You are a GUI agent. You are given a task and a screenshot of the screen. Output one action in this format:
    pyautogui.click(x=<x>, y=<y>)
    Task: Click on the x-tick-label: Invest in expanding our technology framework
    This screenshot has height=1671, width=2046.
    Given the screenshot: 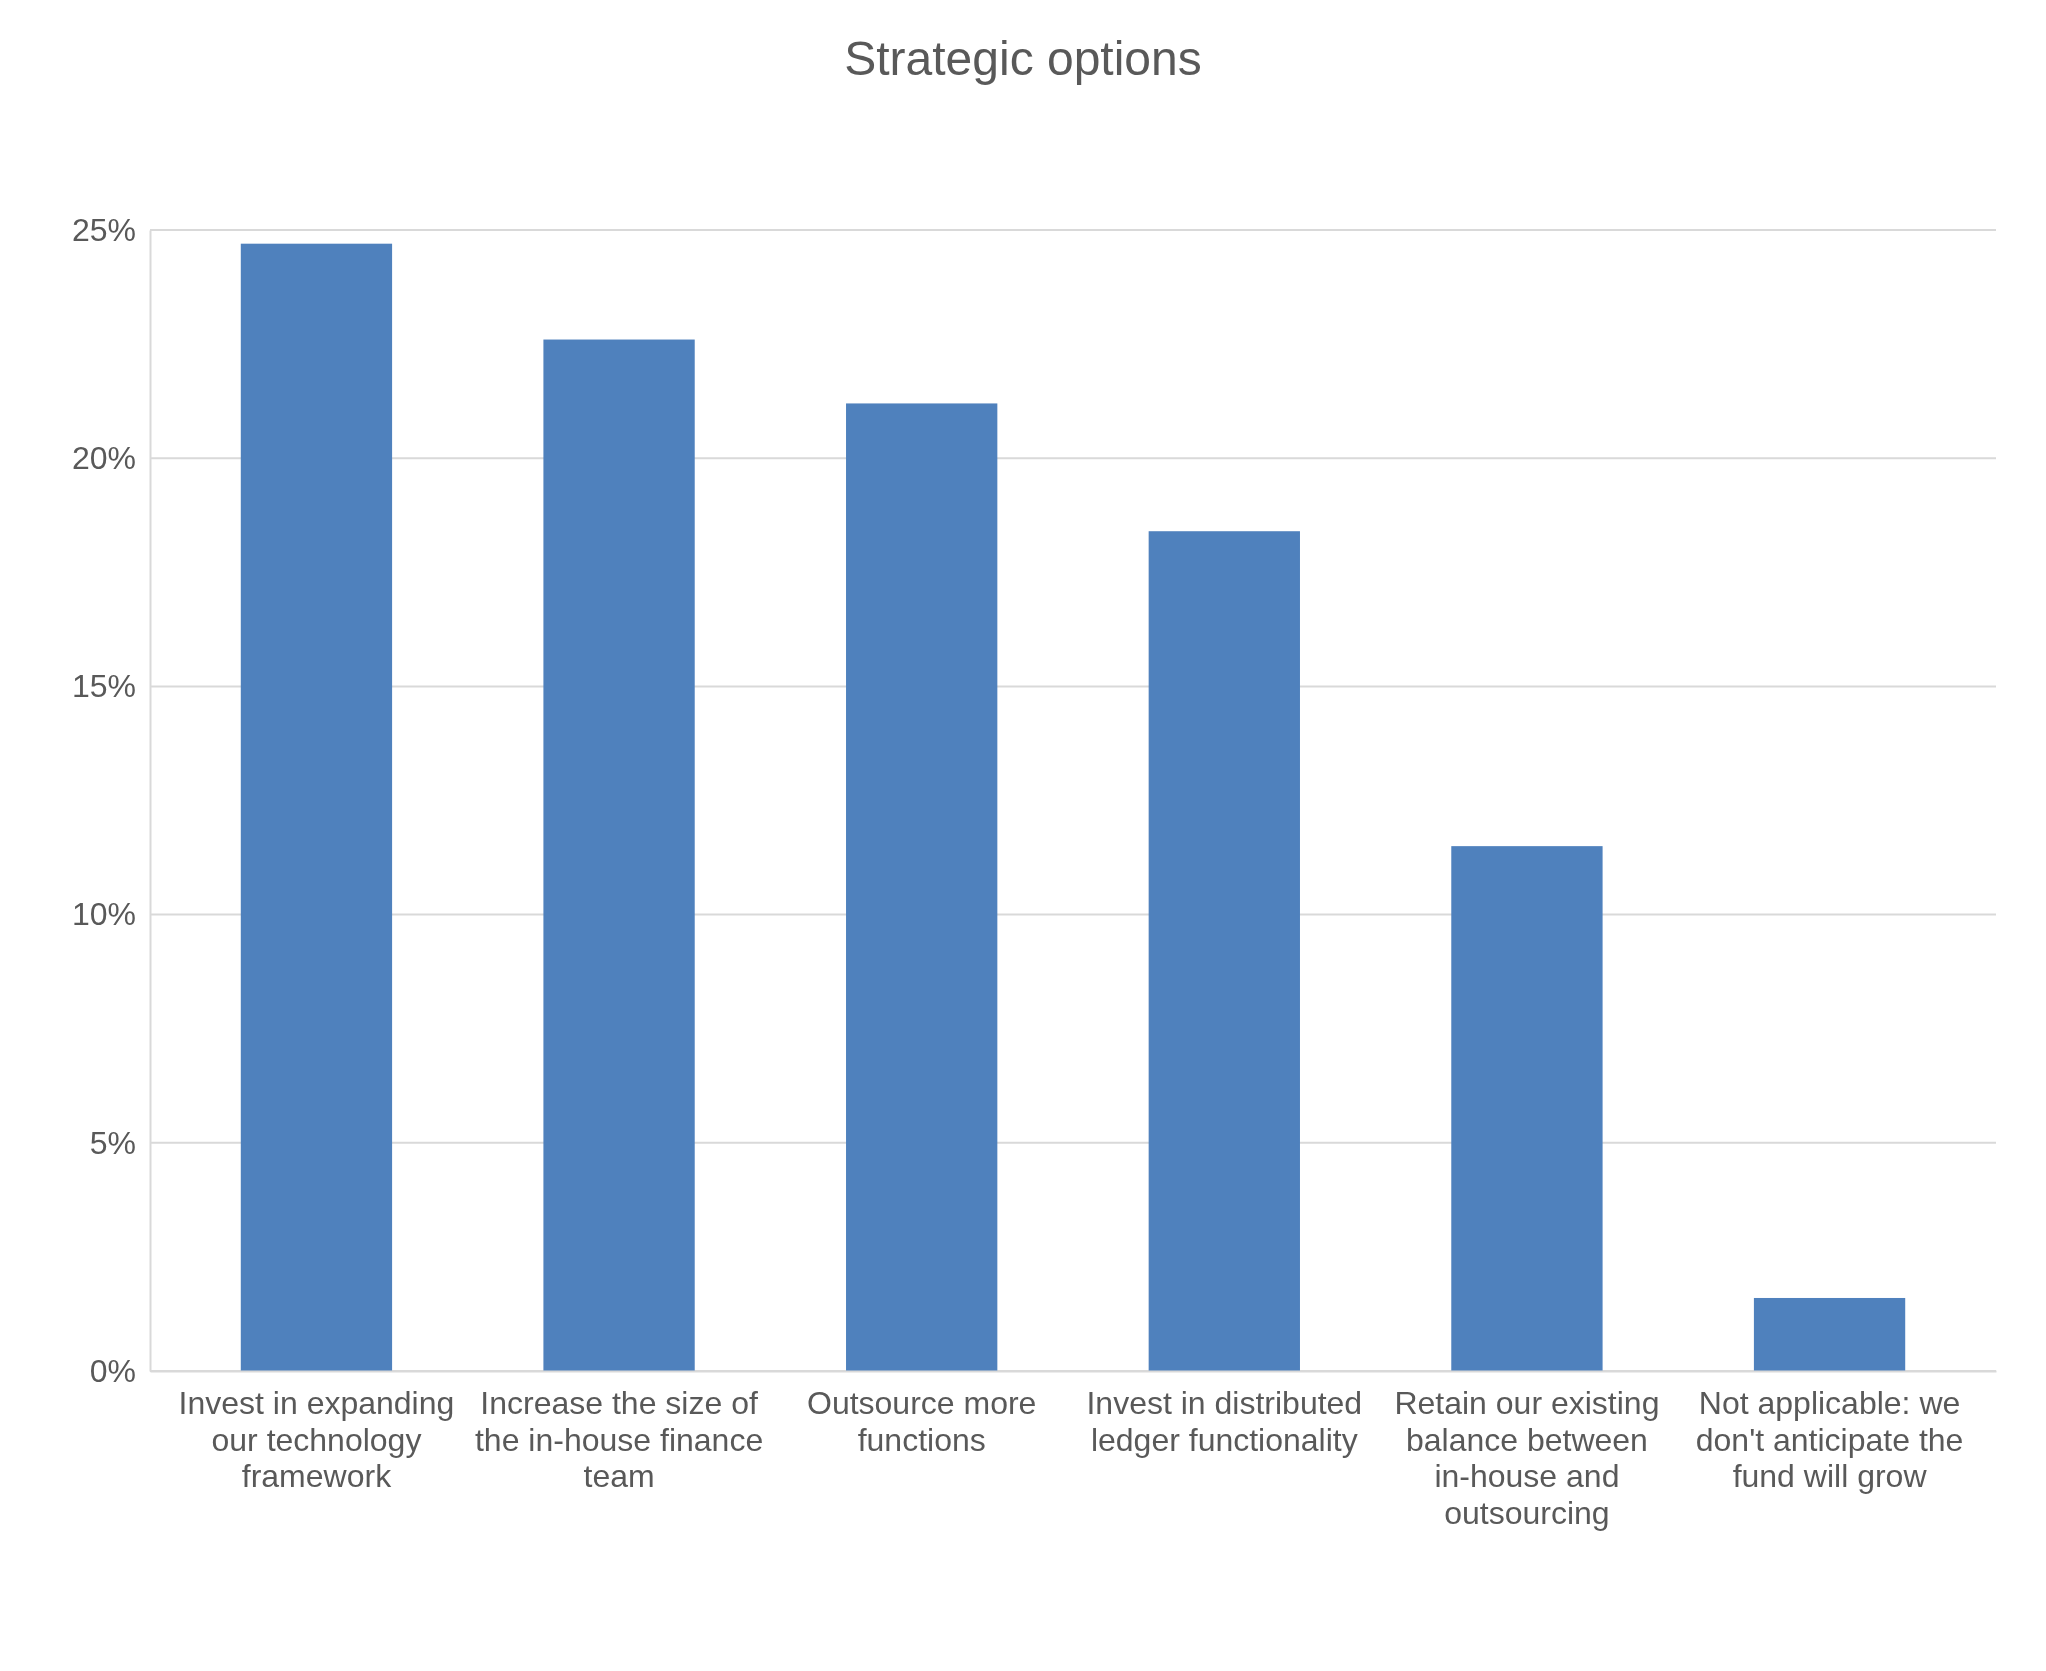 What is the action you would take?
    pyautogui.click(x=316, y=1439)
    